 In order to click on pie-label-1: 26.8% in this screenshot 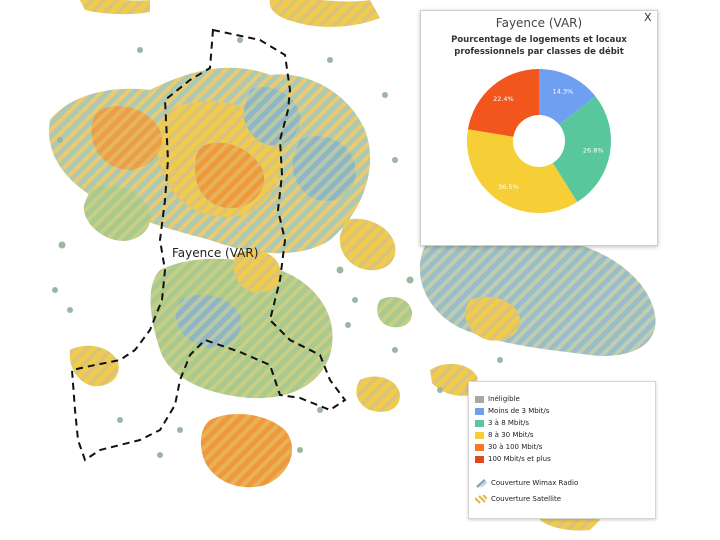, I will do `click(593, 150)`.